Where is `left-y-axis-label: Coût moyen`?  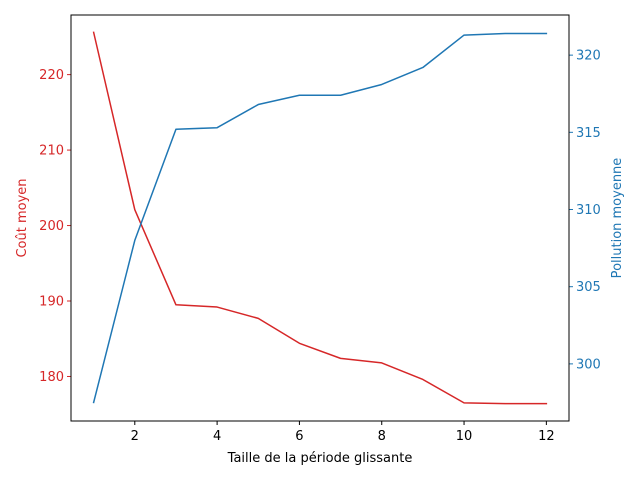
left-y-axis-label: Coût moyen is located at coordinates (22, 217).